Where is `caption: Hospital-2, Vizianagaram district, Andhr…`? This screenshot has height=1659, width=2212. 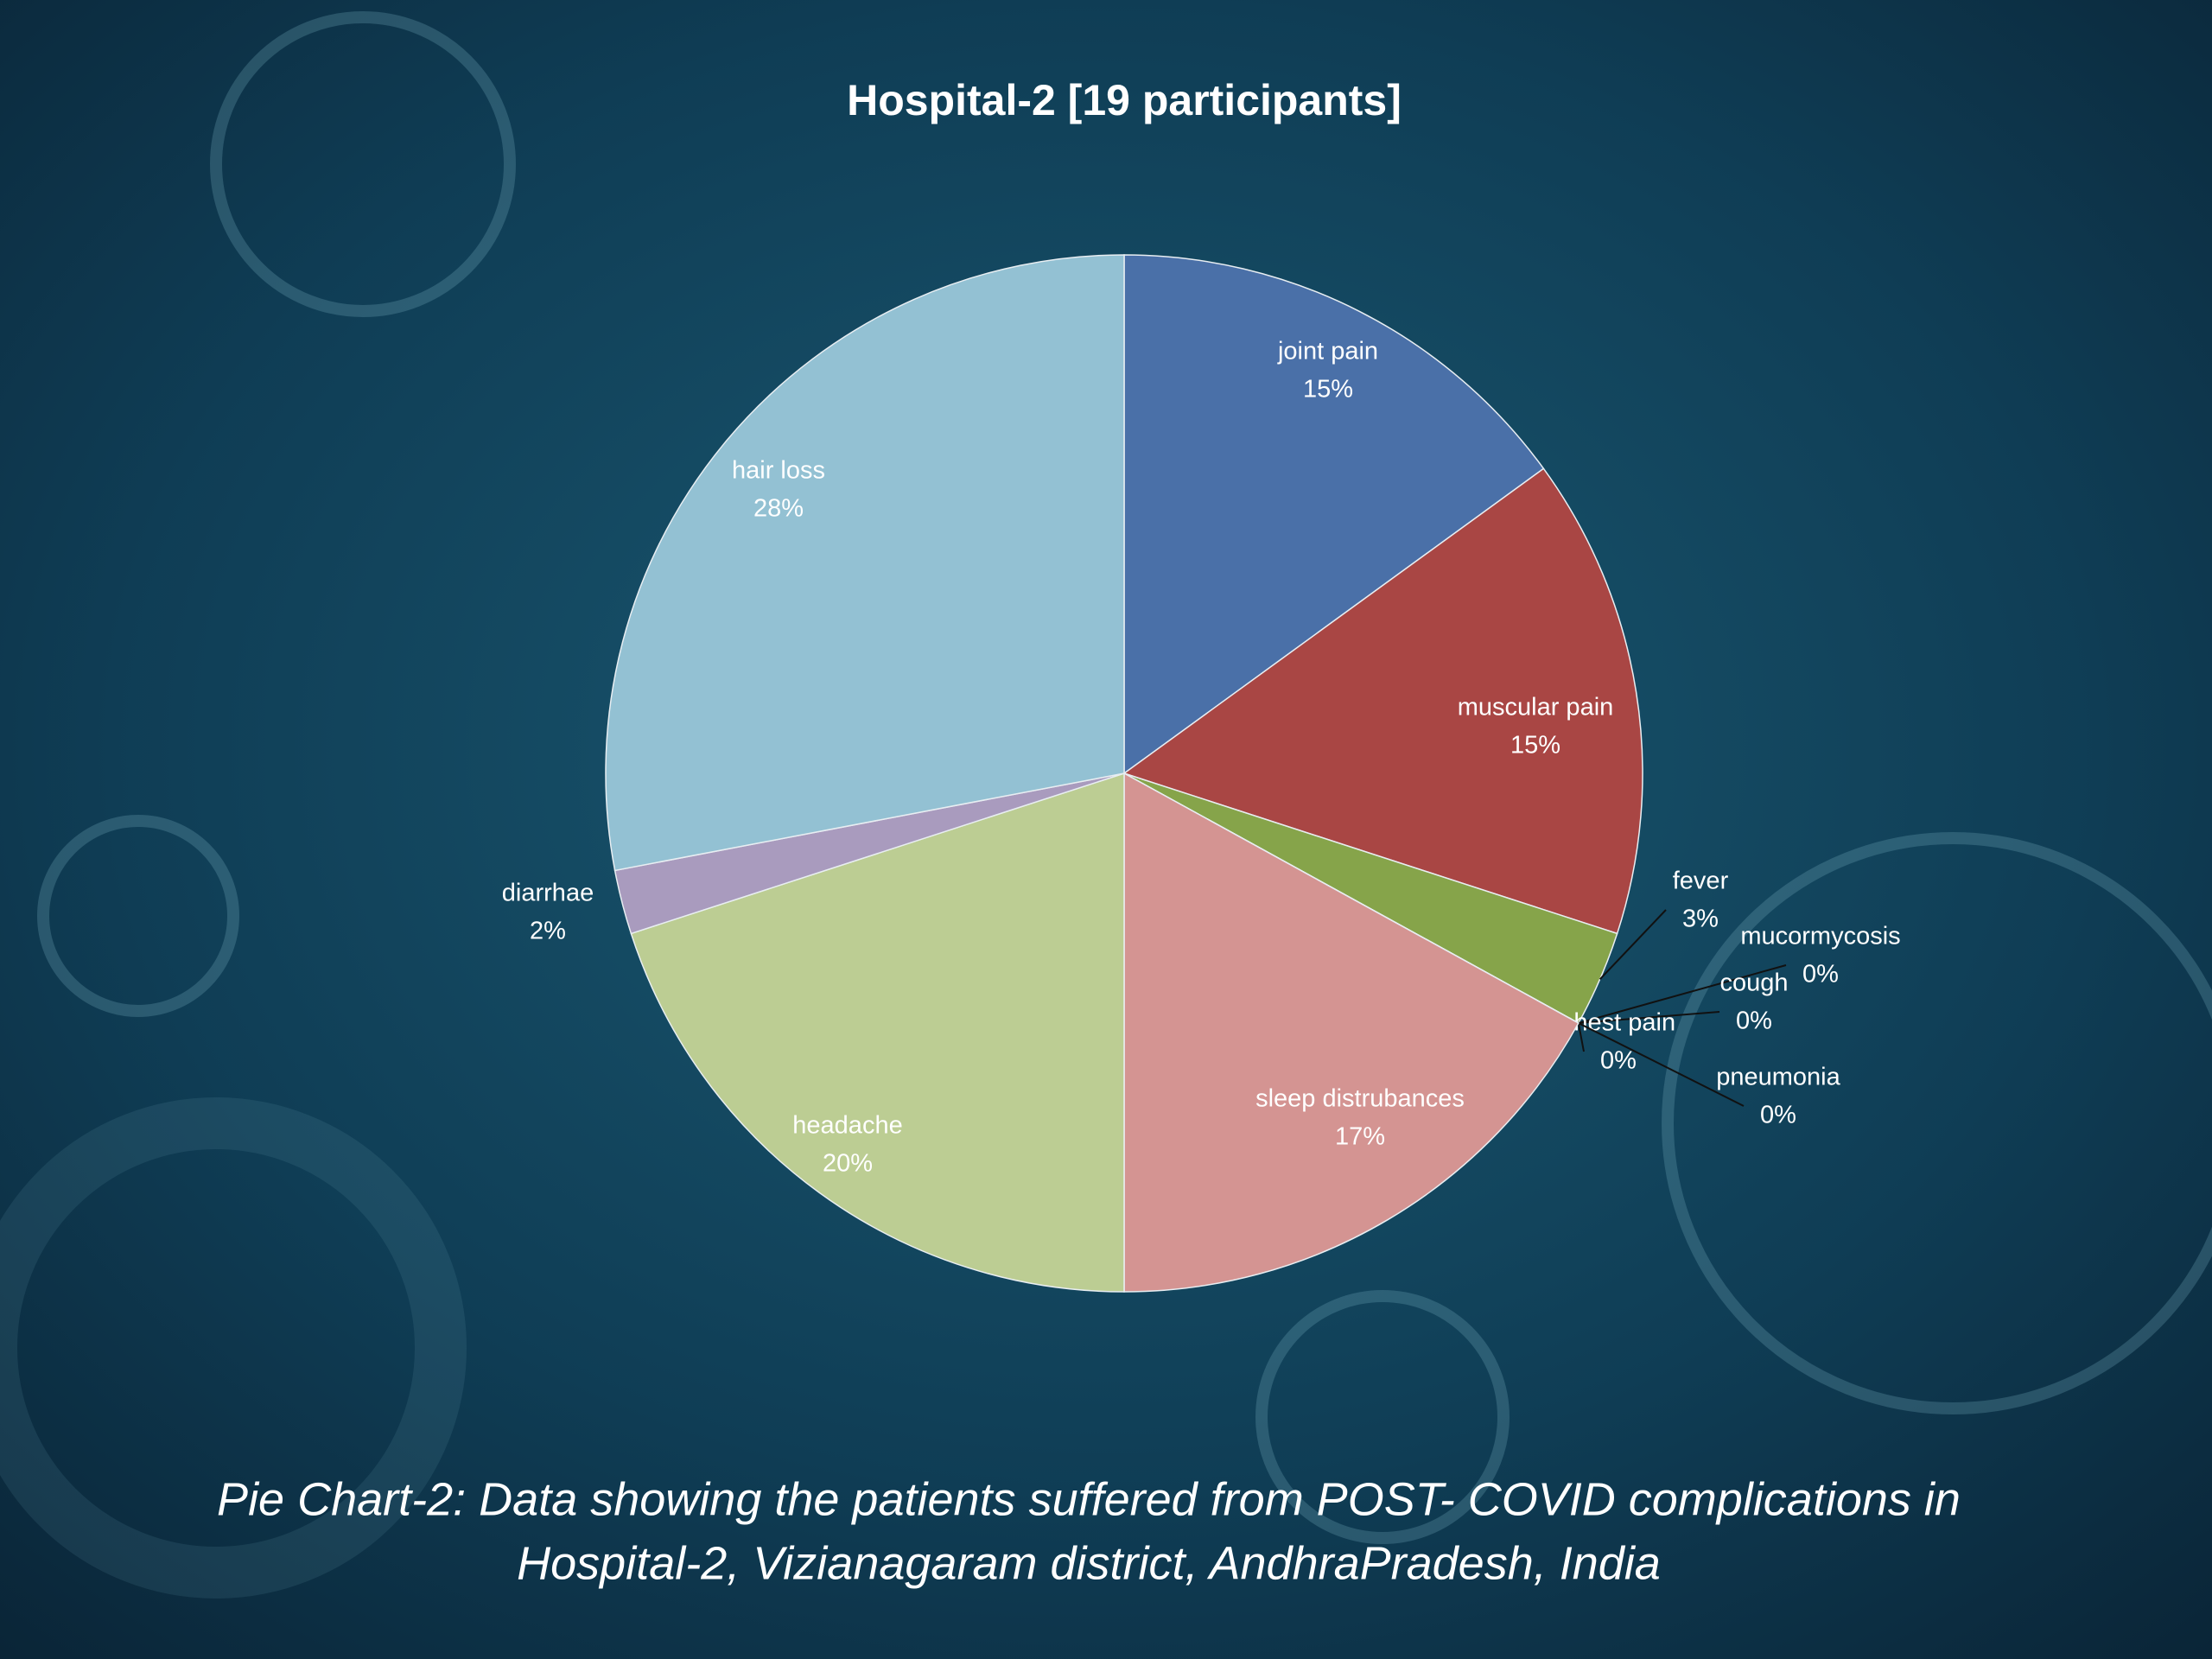 caption: Hospital-2, Vizianagaram district, Andhr… is located at coordinates (1089, 1563).